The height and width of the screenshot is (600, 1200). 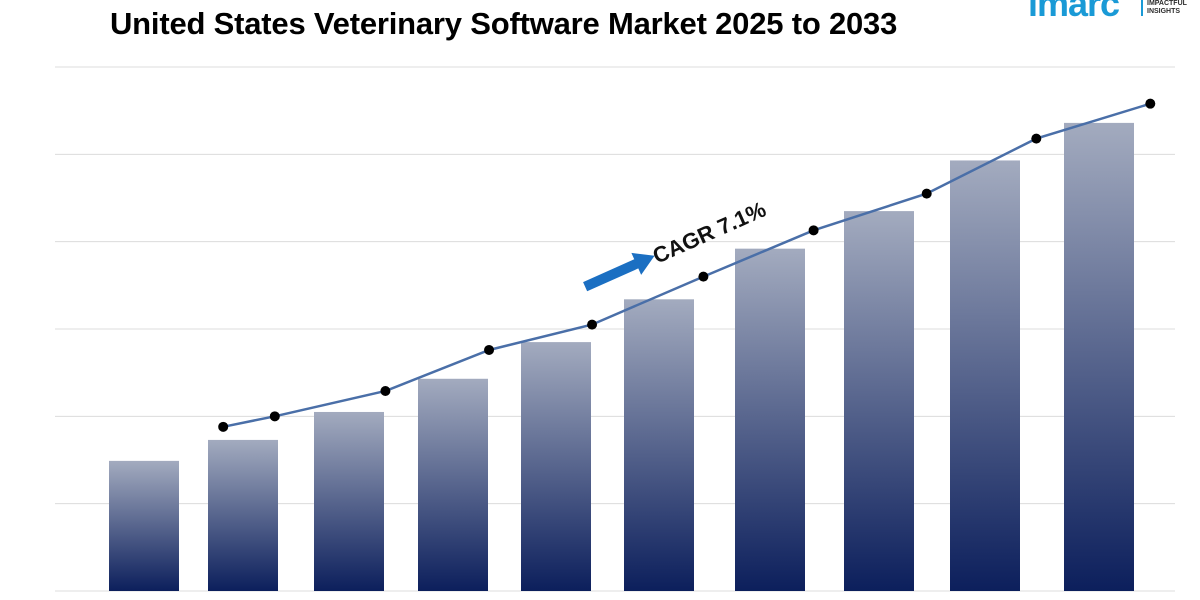 I want to click on logo-tagline-line1: IMPACTFUL, so click(x=1167, y=3).